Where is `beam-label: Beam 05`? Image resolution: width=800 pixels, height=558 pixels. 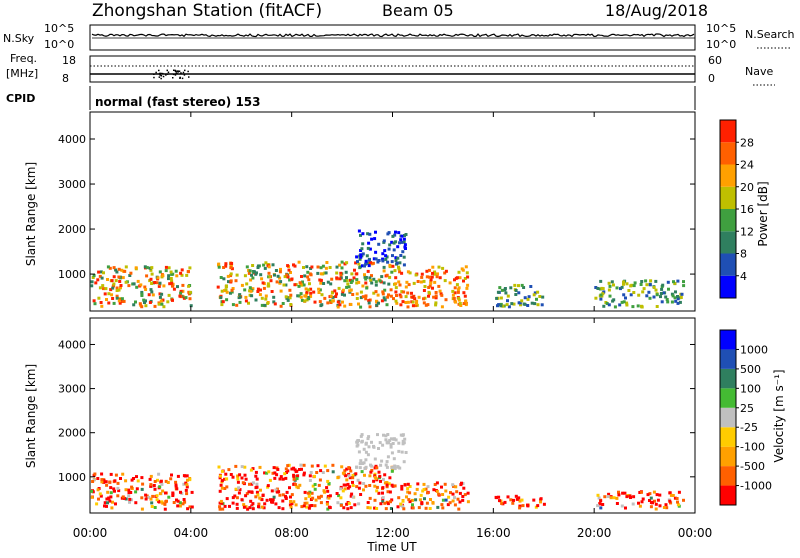
beam-label: Beam 05 is located at coordinates (418, 10).